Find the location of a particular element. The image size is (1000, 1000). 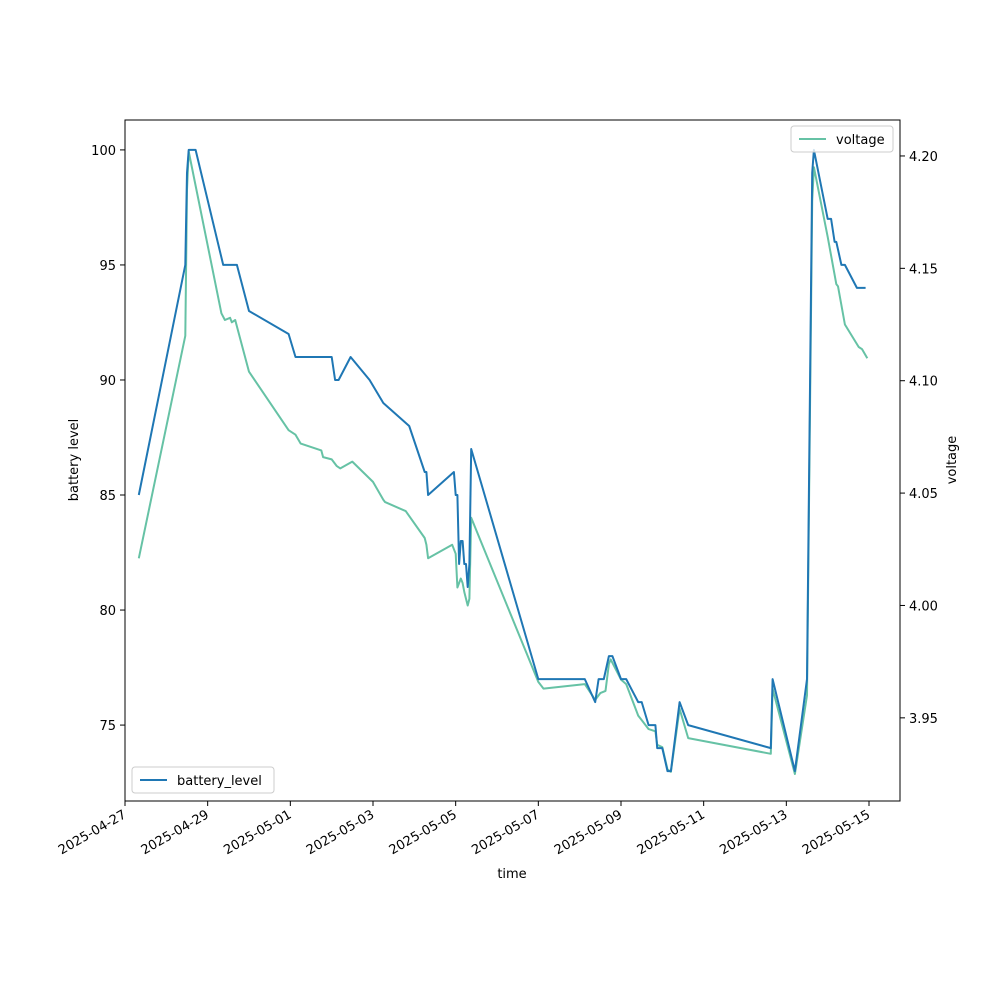

y-axis-ticks: 75 80 85 90 95 100 is located at coordinates (108, 439).